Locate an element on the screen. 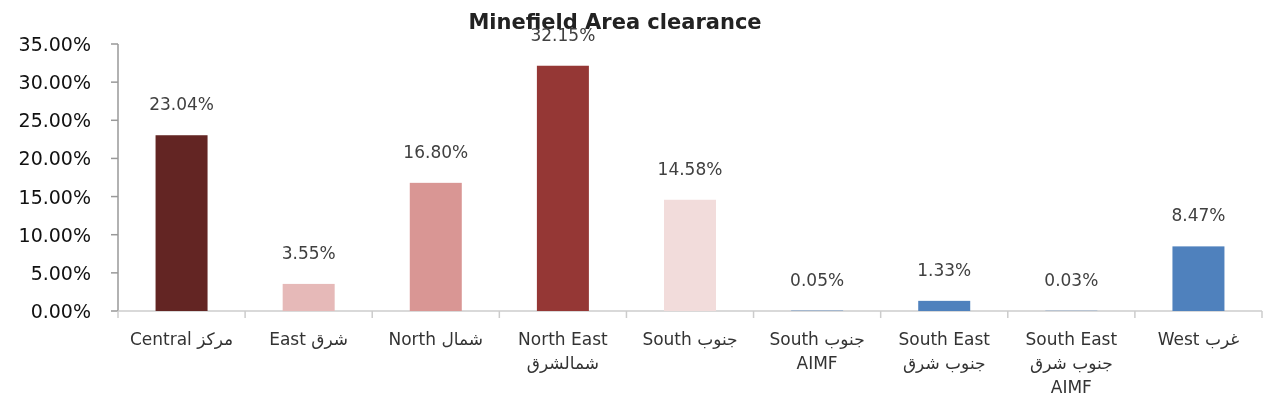  value-label: 23.04% is located at coordinates (181, 104).